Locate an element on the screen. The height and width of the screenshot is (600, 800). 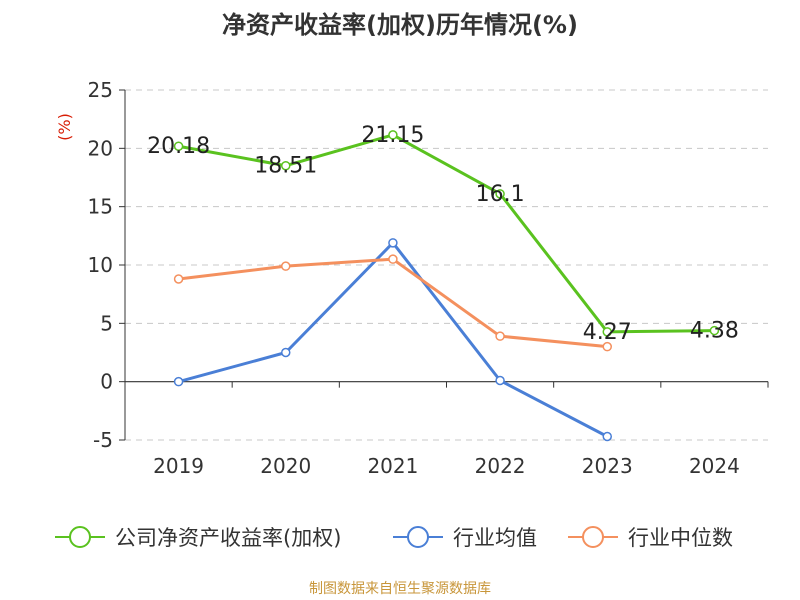
y-tick-label: 20 is located at coordinates (100, 148).